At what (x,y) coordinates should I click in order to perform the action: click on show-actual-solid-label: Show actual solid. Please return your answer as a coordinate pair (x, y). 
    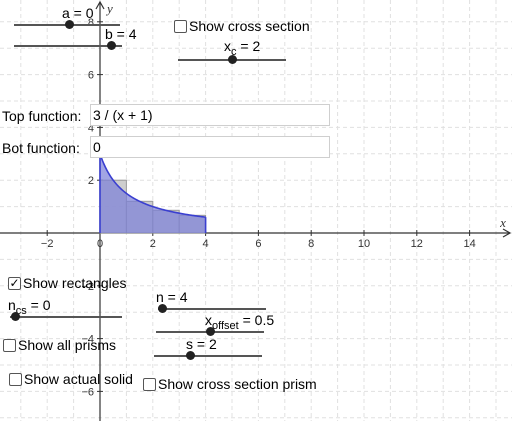
    Looking at the image, I should click on (78, 379).